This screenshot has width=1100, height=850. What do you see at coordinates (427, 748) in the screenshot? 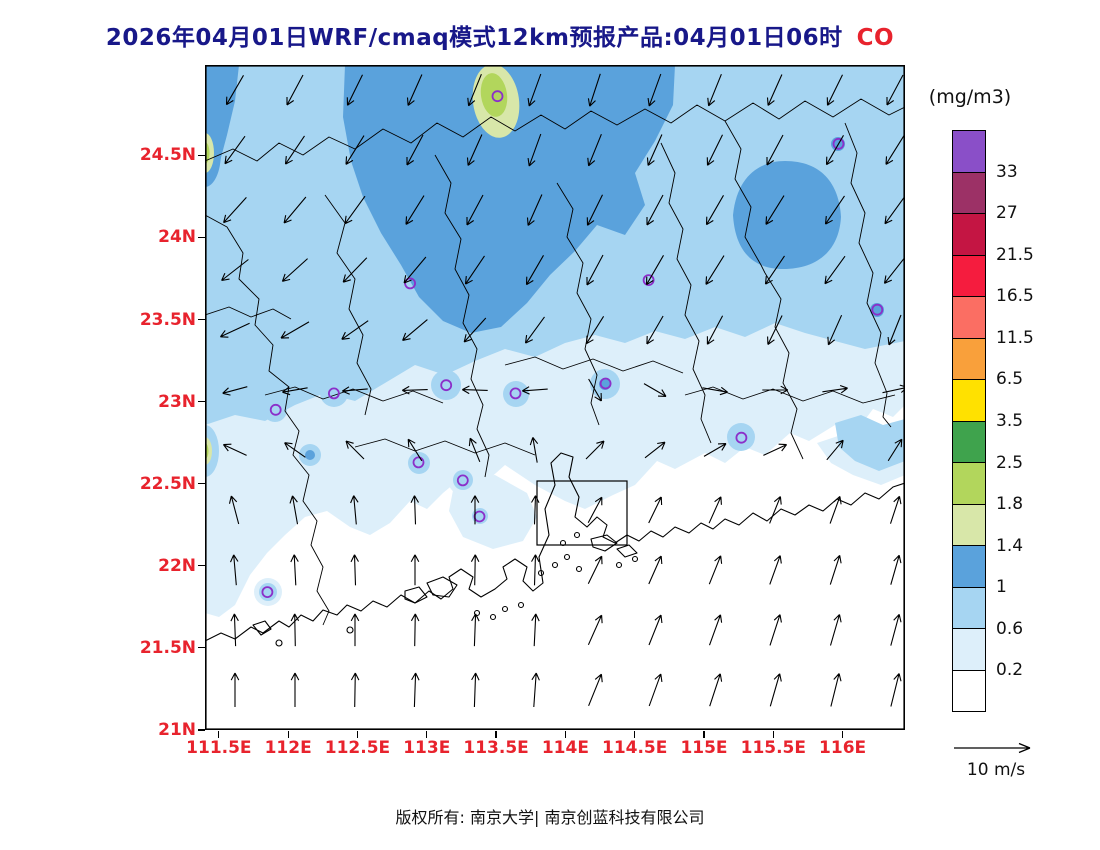
I see `lon-tick-label: 113E` at bounding box center [427, 748].